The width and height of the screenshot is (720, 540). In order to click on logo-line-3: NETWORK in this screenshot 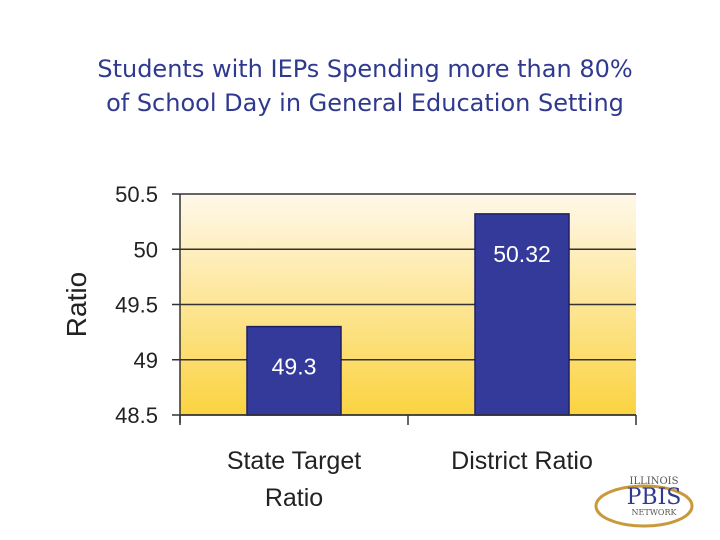, I will do `click(655, 512)`.